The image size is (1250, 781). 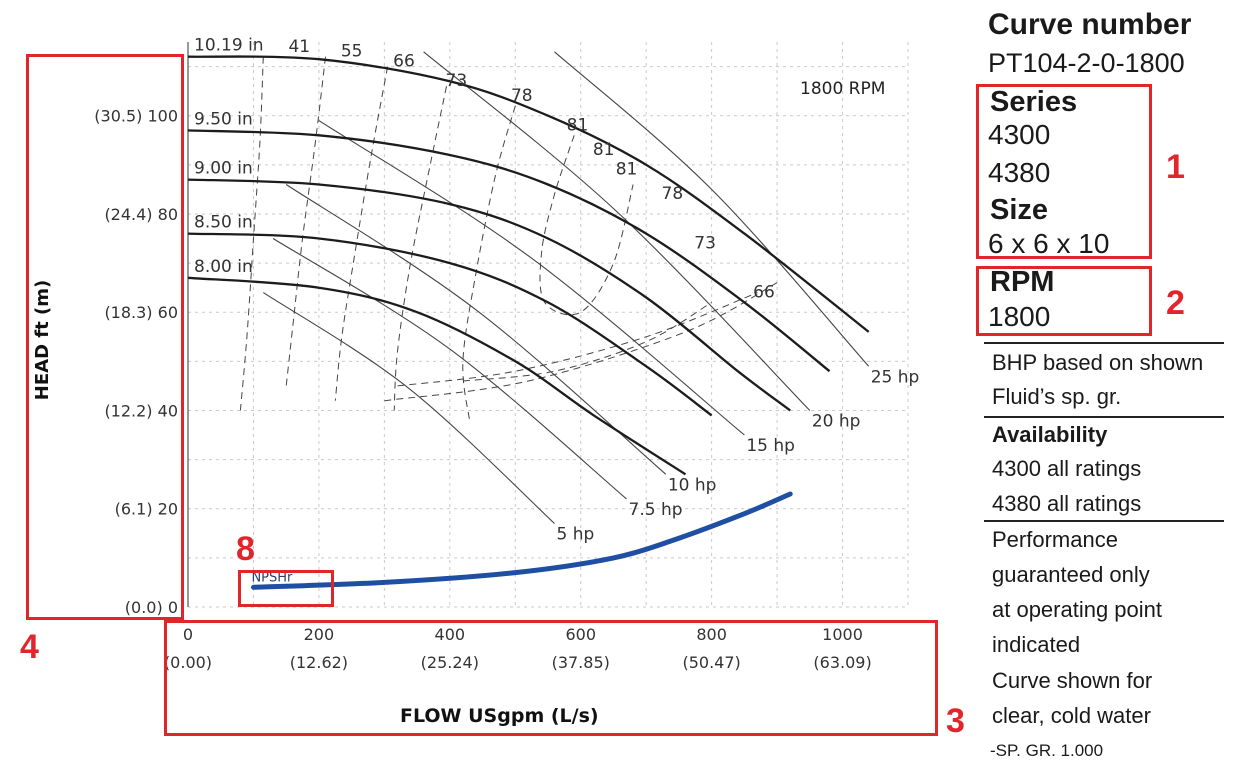 What do you see at coordinates (1175, 303) in the screenshot?
I see `annotation-number-2: 2` at bounding box center [1175, 303].